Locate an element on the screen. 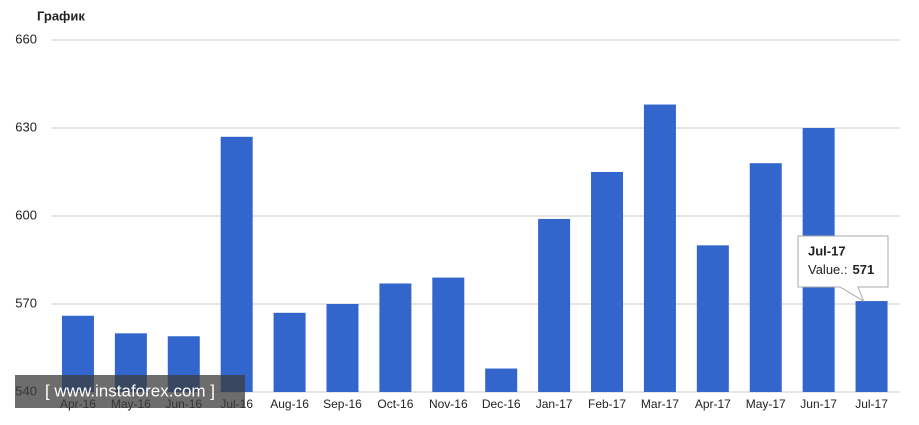 The width and height of the screenshot is (919, 425). watermark-bg is located at coordinates (130, 391).